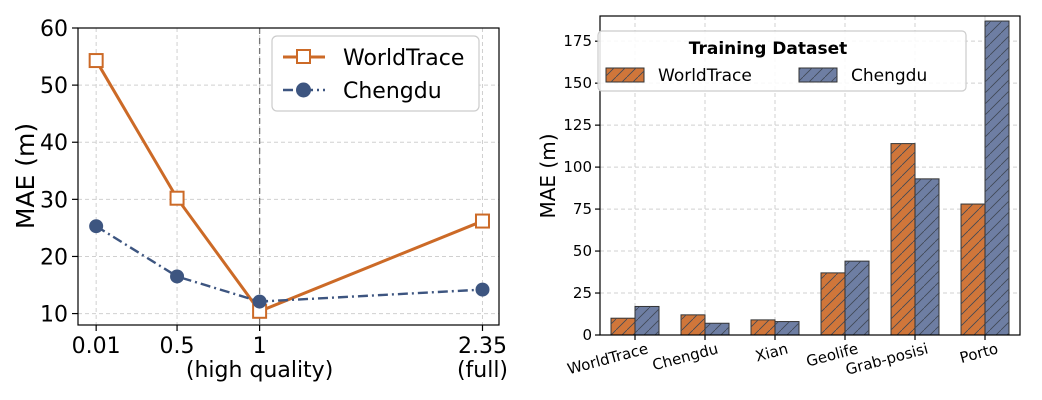 This screenshot has height=400, width=1042. I want to click on bar-hatch-chengdu-geolife, so click(857, 298).